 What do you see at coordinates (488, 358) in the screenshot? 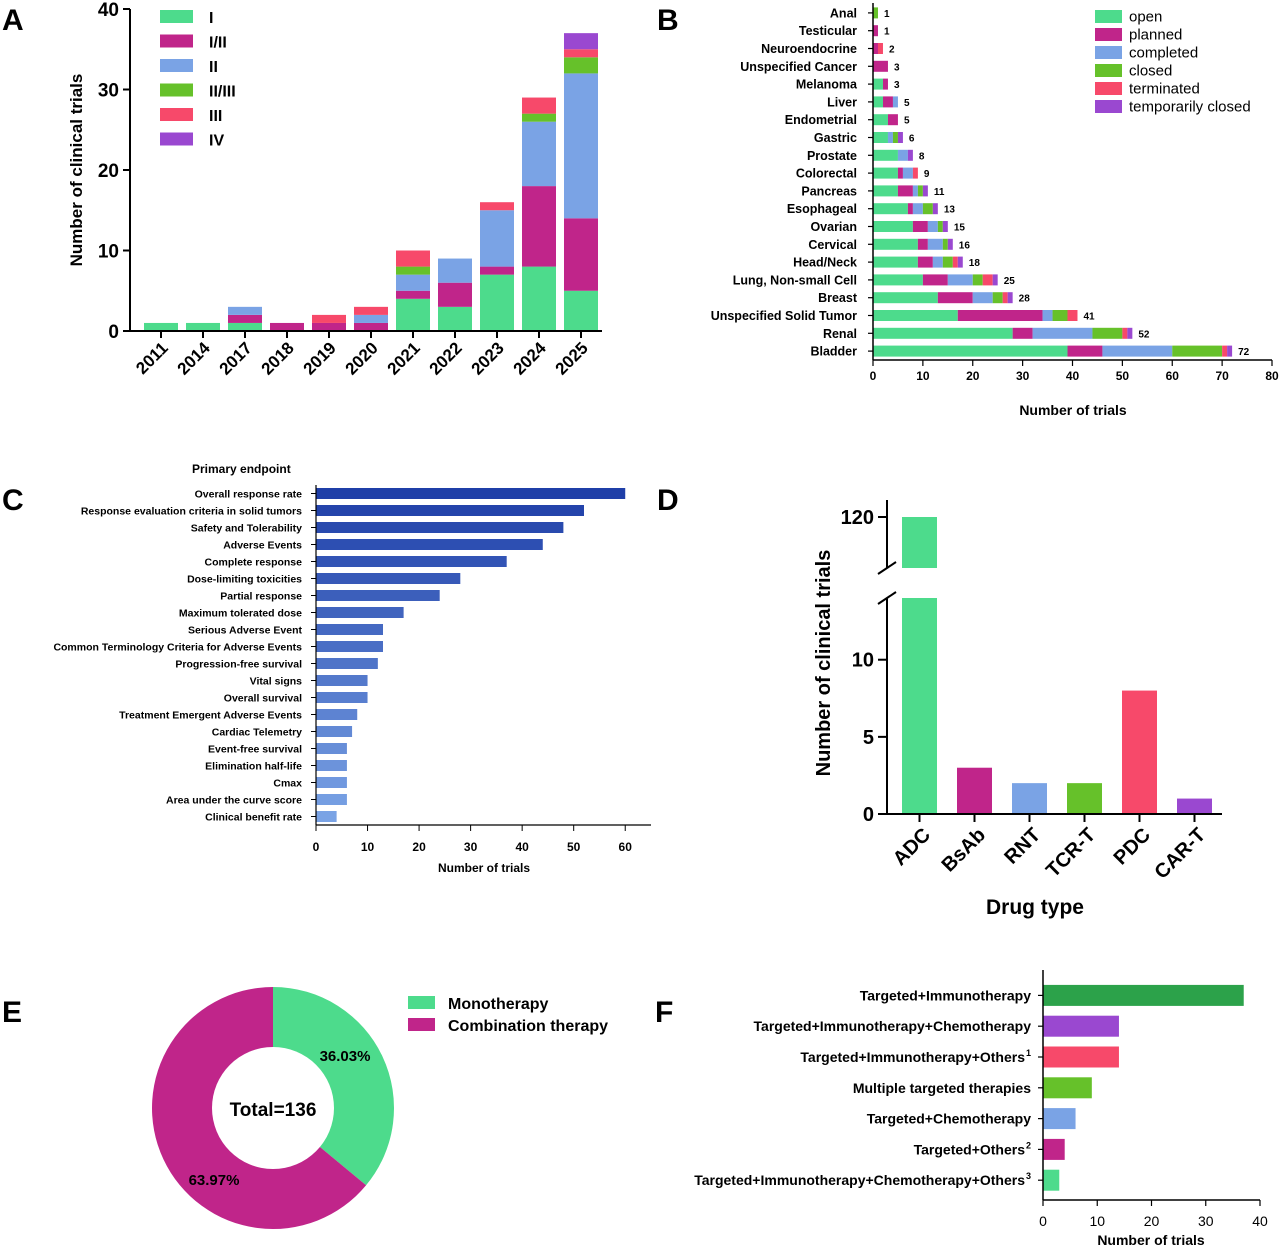
I see `x-tick-label: 2023` at bounding box center [488, 358].